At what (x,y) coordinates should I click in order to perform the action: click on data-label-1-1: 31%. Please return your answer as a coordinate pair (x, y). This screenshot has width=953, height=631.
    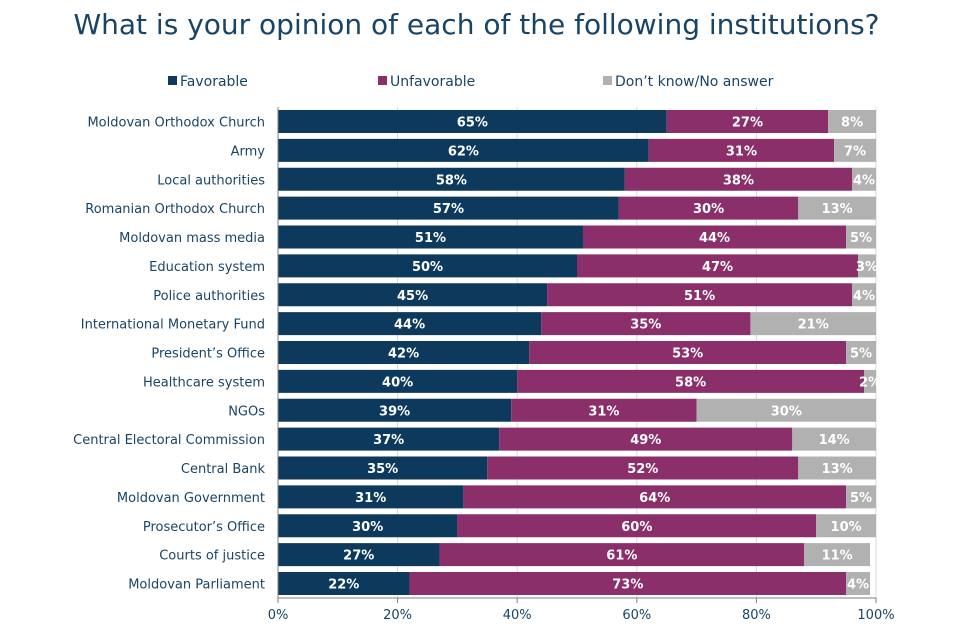
    Looking at the image, I should click on (741, 151).